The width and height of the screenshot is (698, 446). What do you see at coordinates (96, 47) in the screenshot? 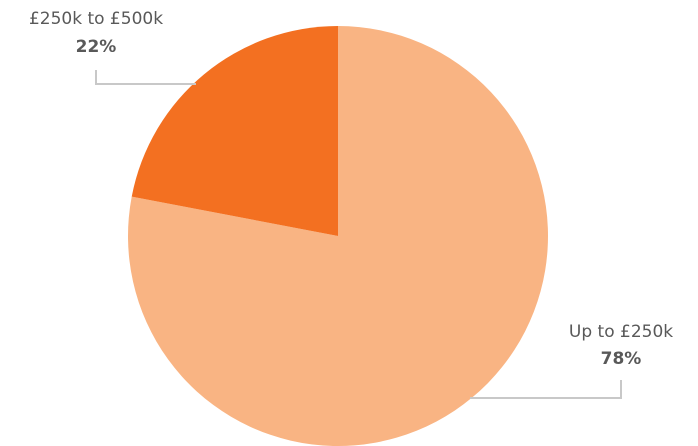
I see `slice-value-250k-to-500k: 22%` at bounding box center [96, 47].